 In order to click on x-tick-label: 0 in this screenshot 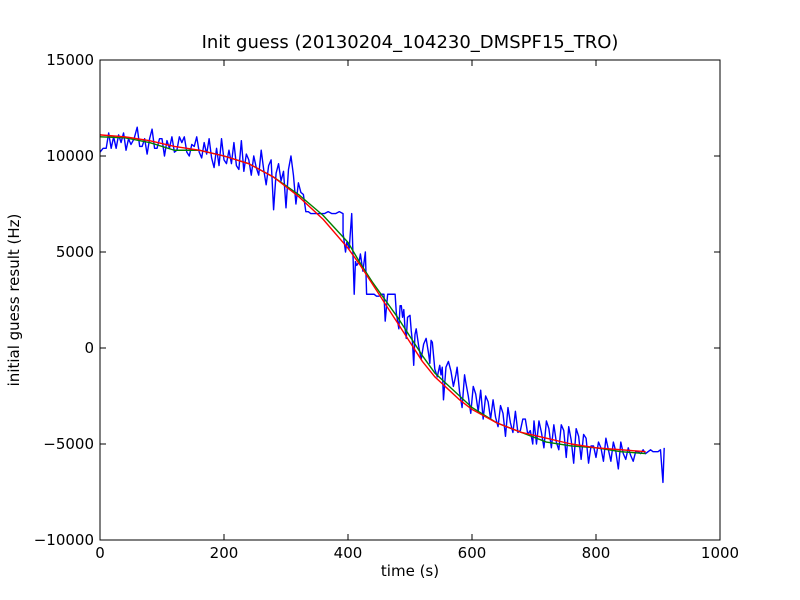, I will do `click(100, 553)`.